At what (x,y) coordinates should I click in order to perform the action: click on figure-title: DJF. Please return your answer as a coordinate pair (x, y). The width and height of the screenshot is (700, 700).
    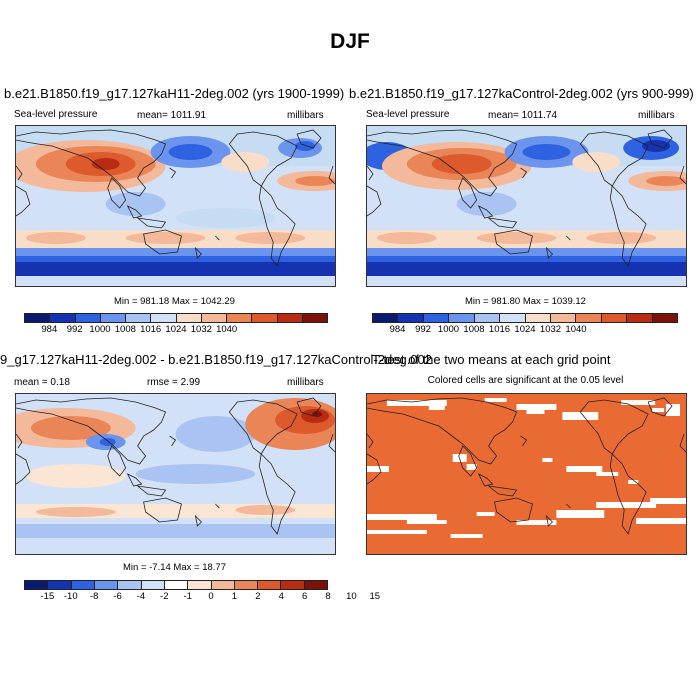
    Looking at the image, I should click on (350, 41).